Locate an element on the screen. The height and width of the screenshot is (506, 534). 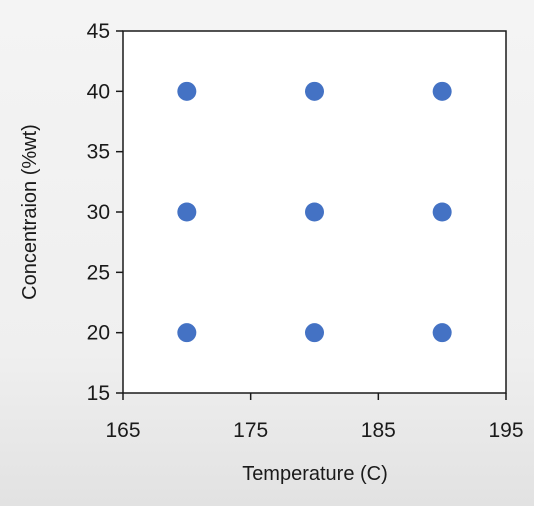
x-tick-label: 185 is located at coordinates (378, 430).